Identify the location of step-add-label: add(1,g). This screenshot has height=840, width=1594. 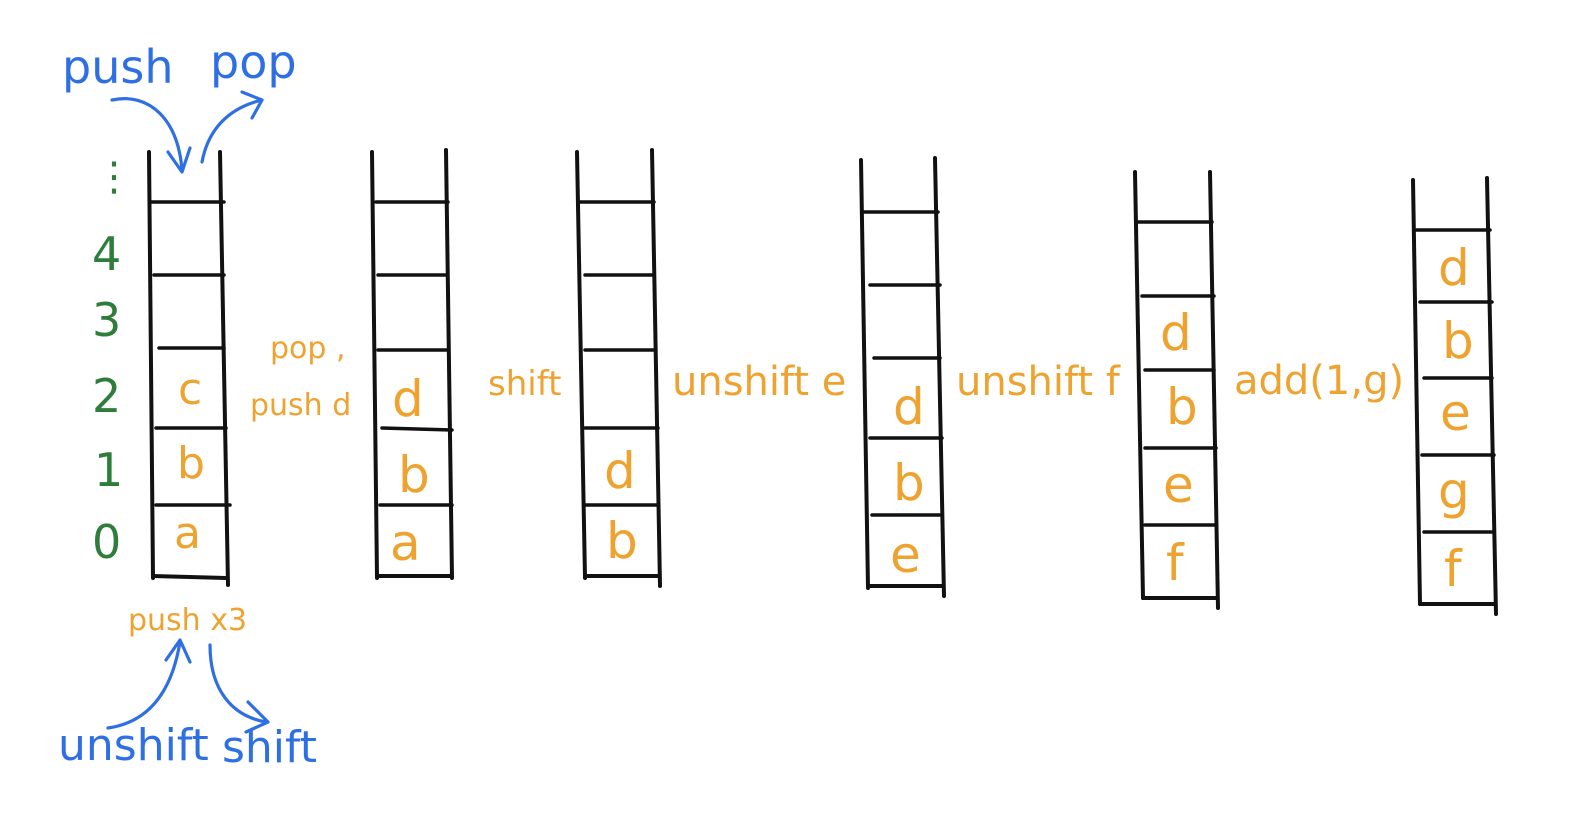
(1319, 381).